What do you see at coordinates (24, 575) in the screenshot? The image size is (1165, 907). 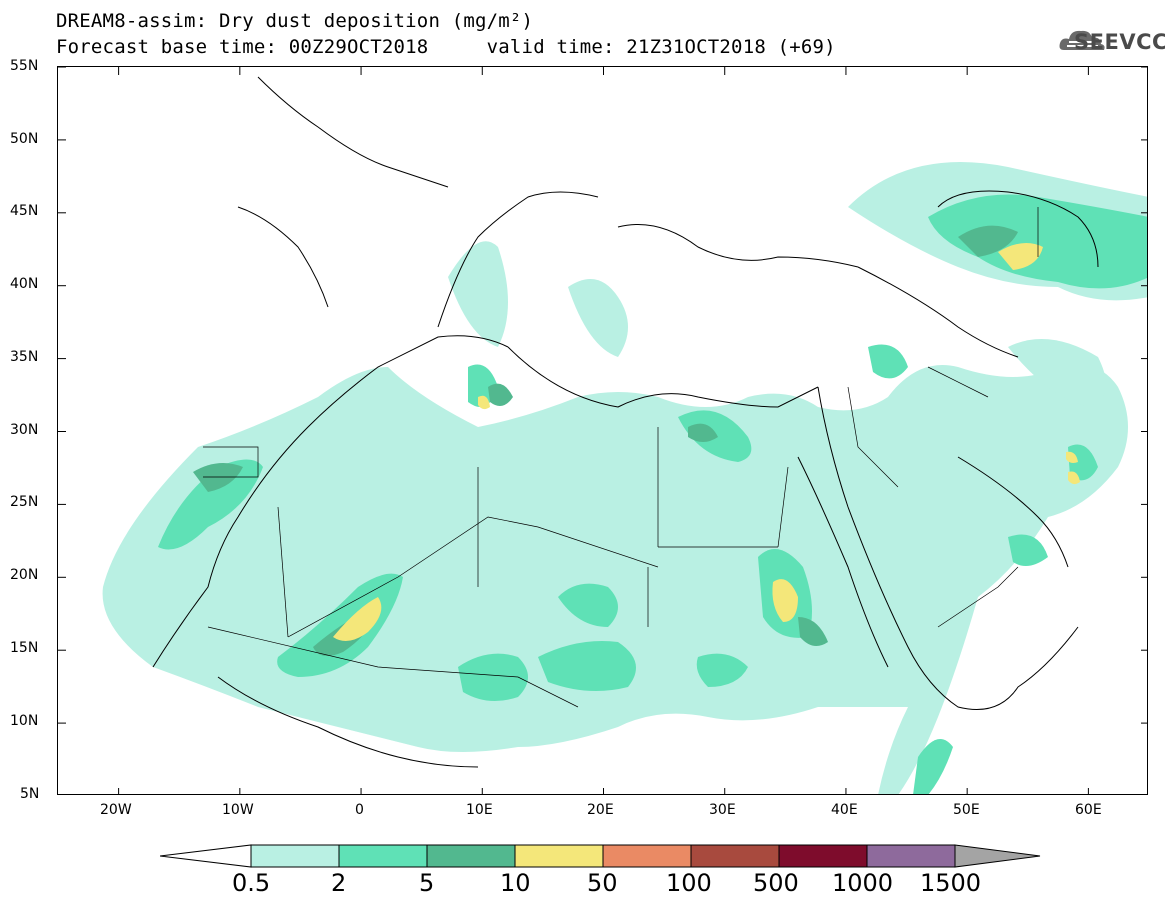 I see `lat-label: 20N` at bounding box center [24, 575].